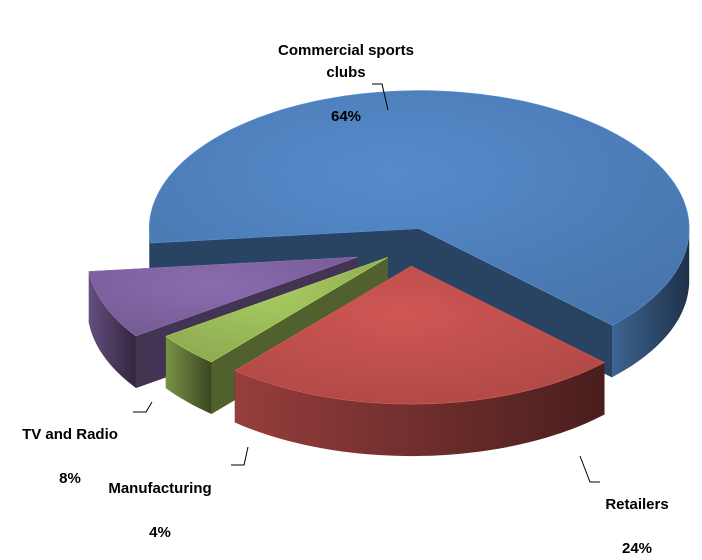  Describe the element at coordinates (589, 469) in the screenshot. I see `leader-line-retailers` at that location.